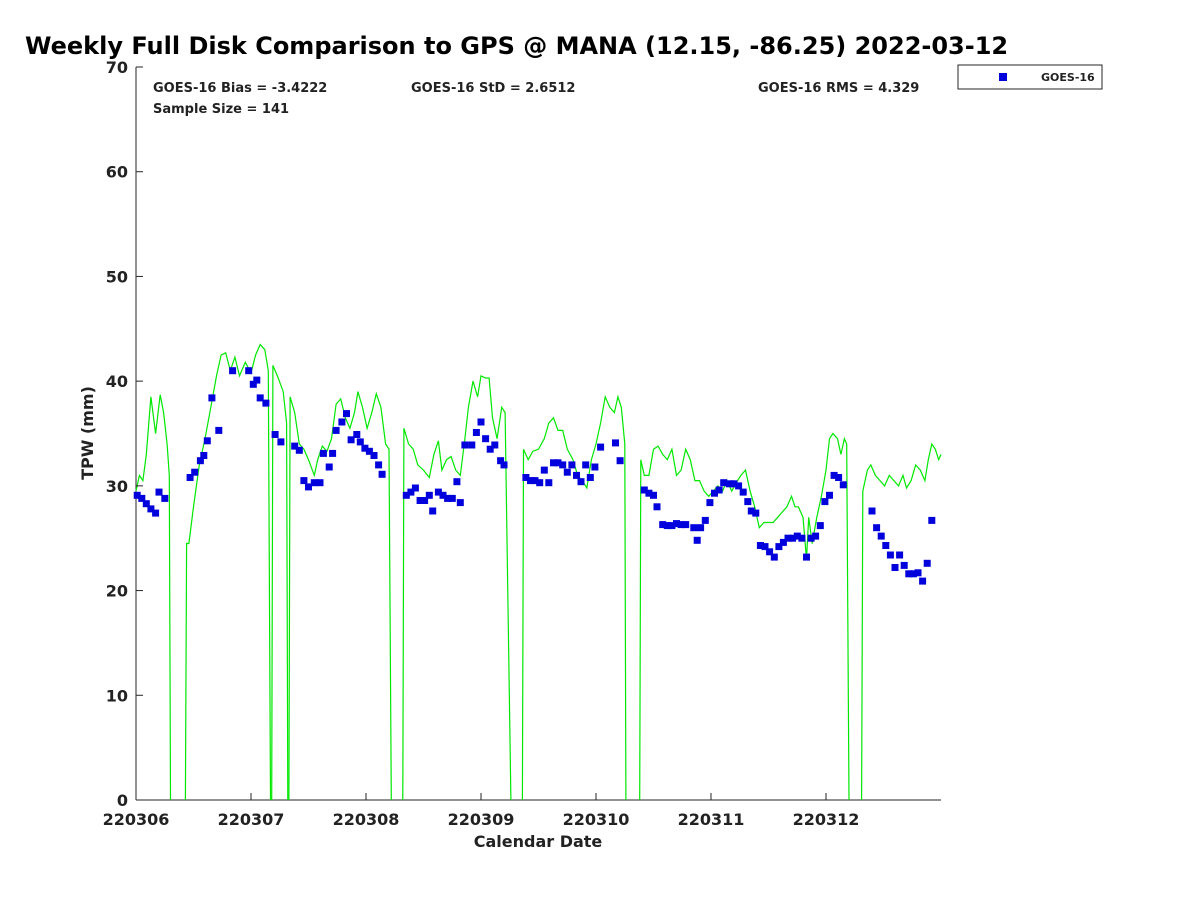 The width and height of the screenshot is (1200, 900). I want to click on x-tick-label: 220312, so click(826, 819).